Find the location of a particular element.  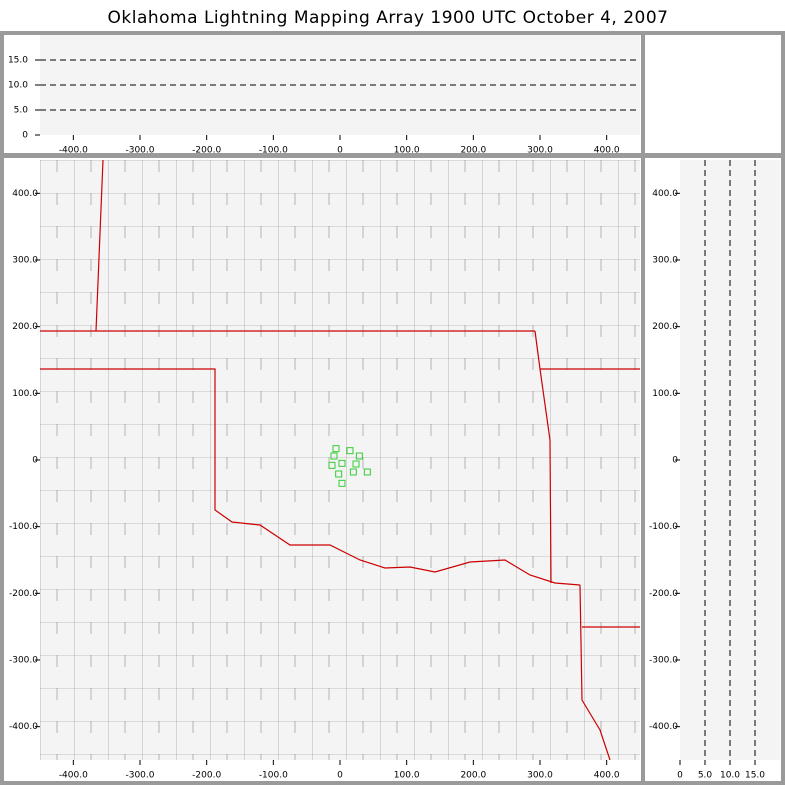

x-tick-label: 15.0 is located at coordinates (755, 776).